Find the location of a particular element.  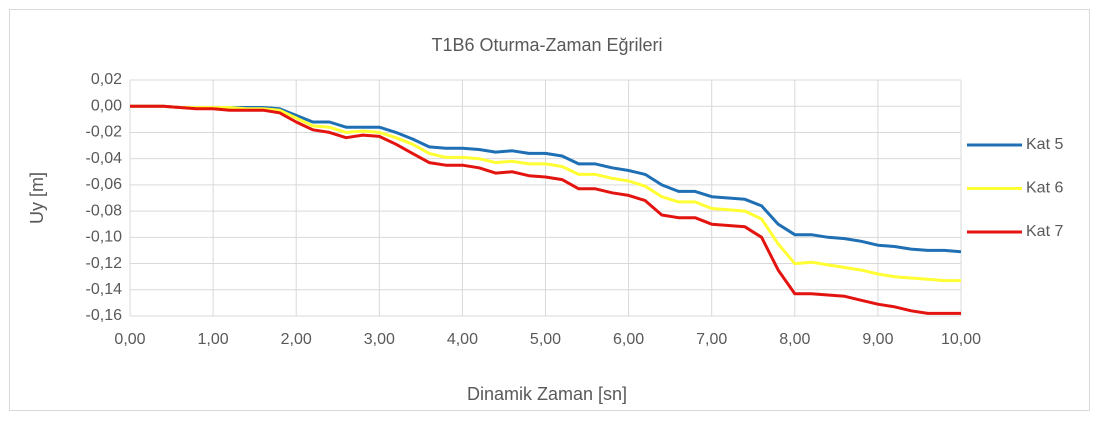

x-tick-label: 0,00 is located at coordinates (129, 339).